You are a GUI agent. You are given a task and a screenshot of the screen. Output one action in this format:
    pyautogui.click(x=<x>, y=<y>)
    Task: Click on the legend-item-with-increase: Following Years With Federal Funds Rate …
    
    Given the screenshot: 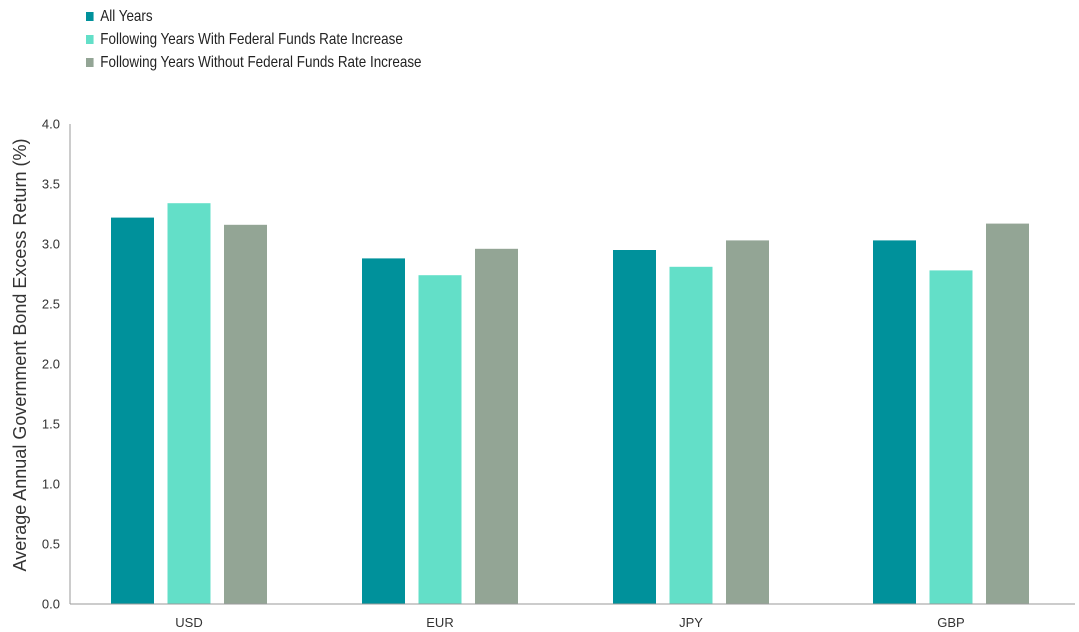 What is the action you would take?
    pyautogui.click(x=254, y=39)
    